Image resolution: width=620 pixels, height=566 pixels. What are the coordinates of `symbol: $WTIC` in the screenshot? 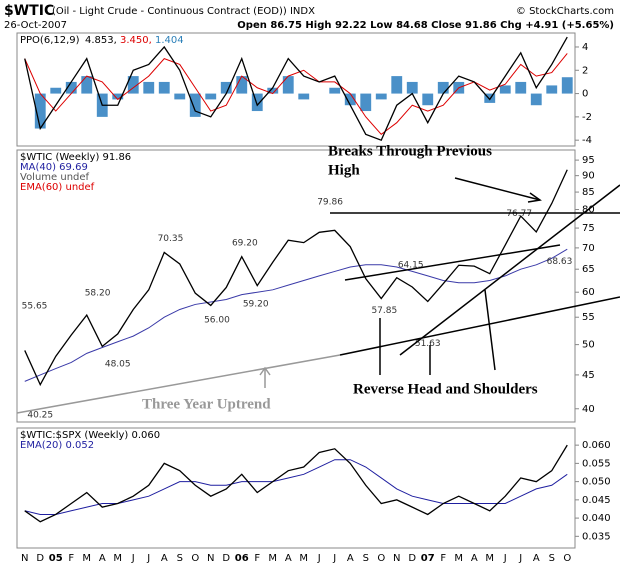 It's located at (29, 11).